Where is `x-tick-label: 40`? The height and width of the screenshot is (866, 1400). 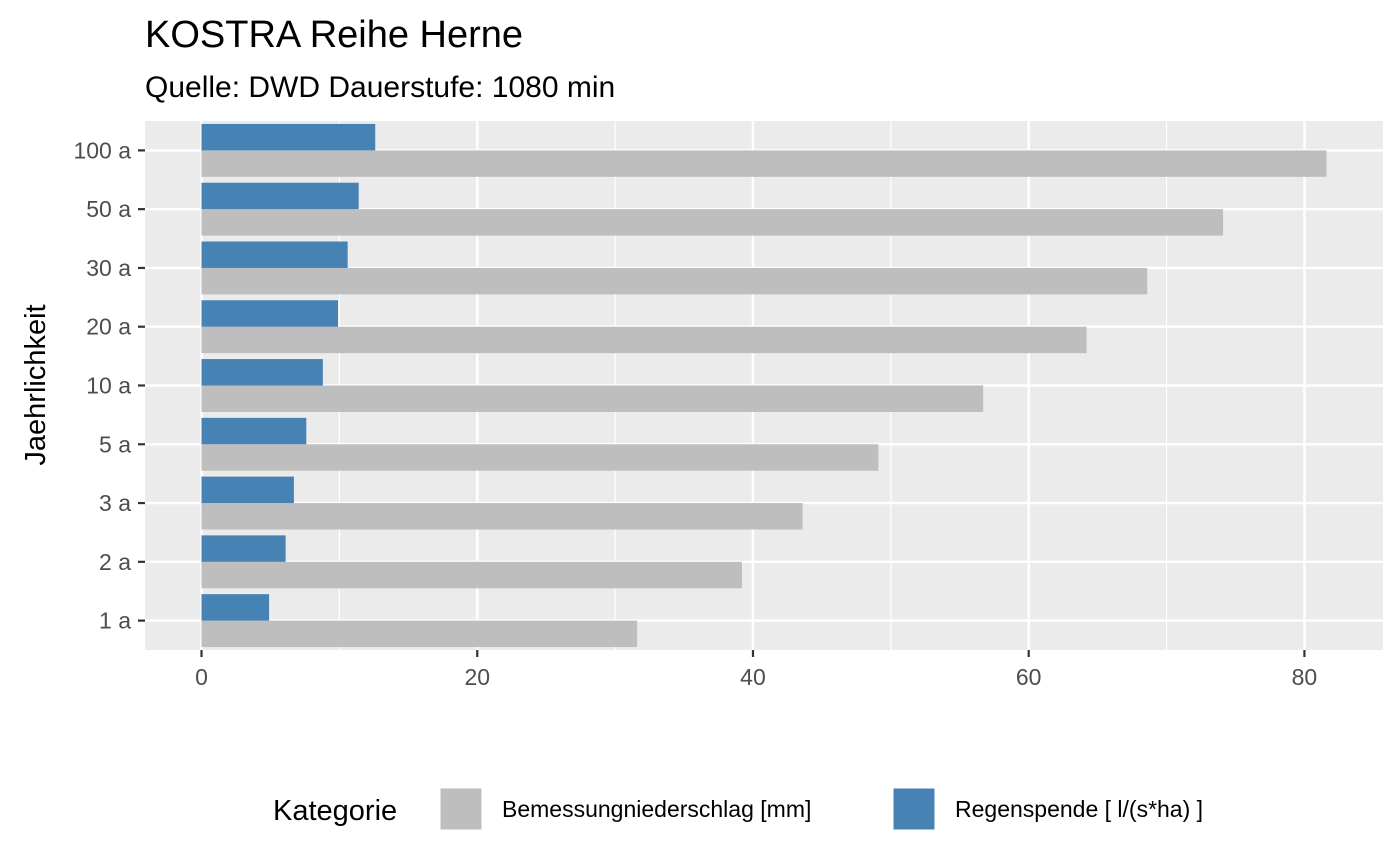 x-tick-label: 40 is located at coordinates (753, 677).